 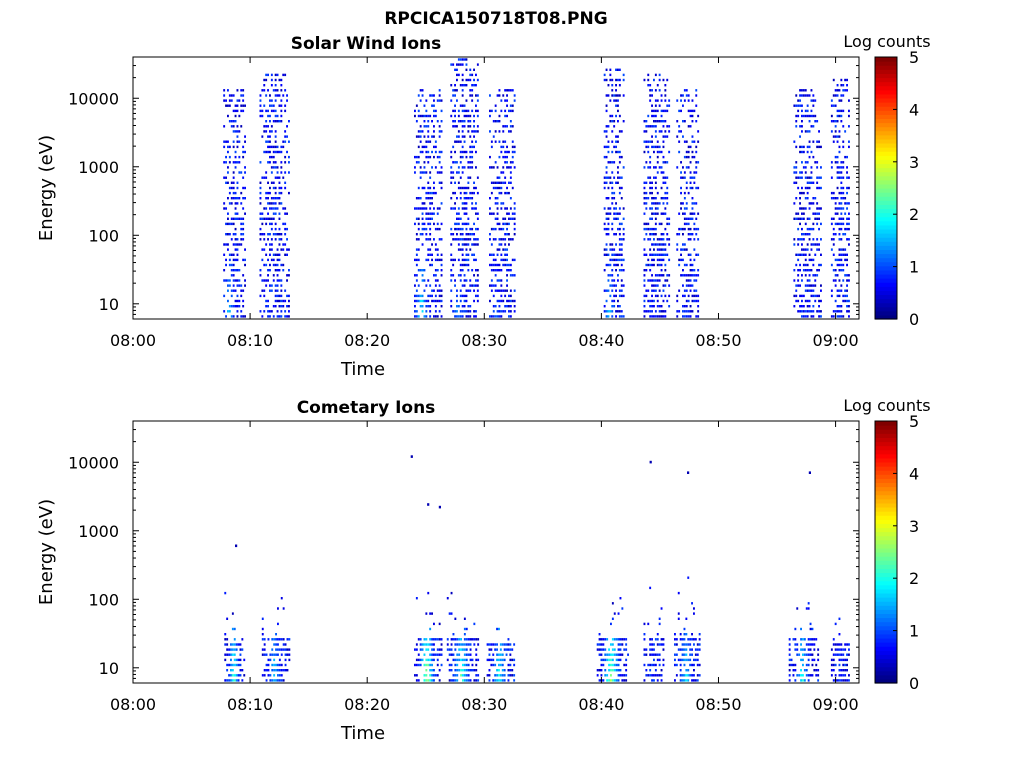 What do you see at coordinates (601, 340) in the screenshot?
I see `x-tick-label: 08:40` at bounding box center [601, 340].